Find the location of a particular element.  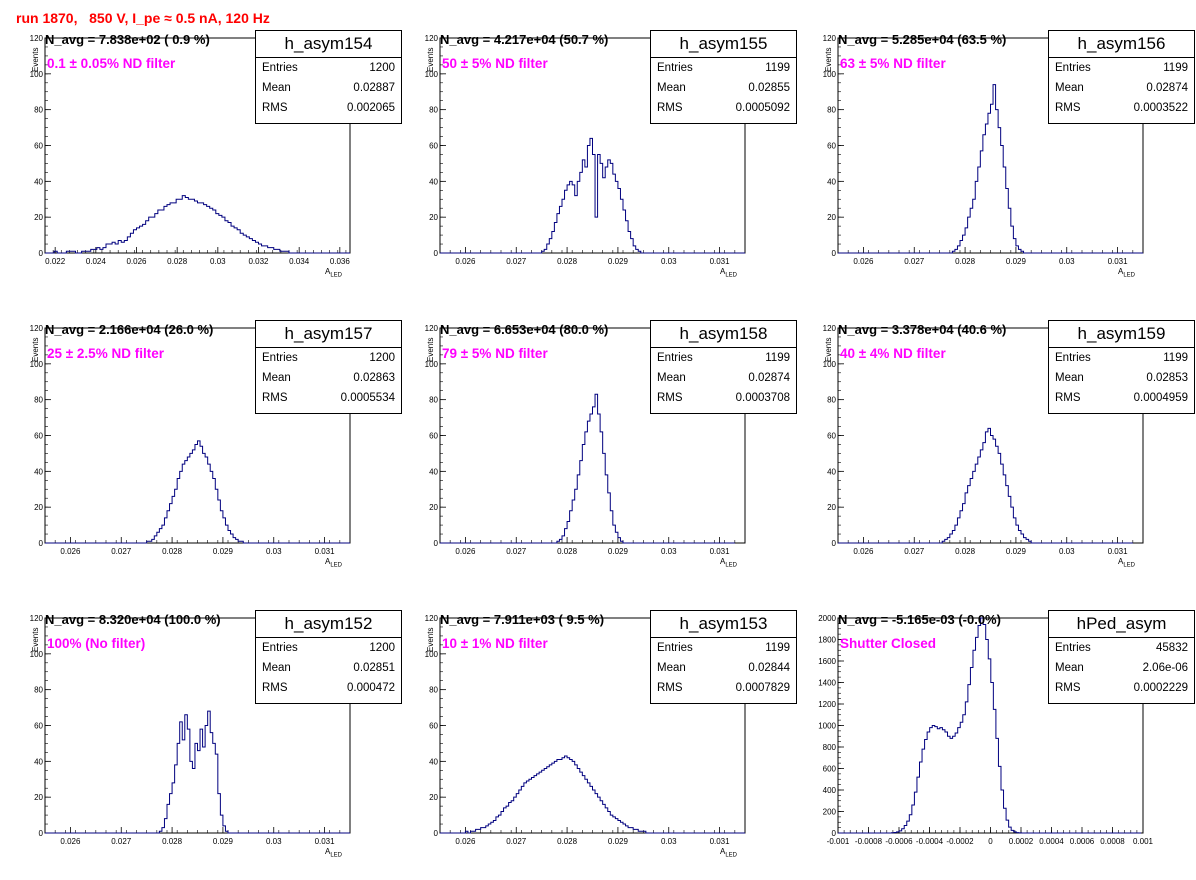

y-tick-label: 1000 is located at coordinates (827, 726).